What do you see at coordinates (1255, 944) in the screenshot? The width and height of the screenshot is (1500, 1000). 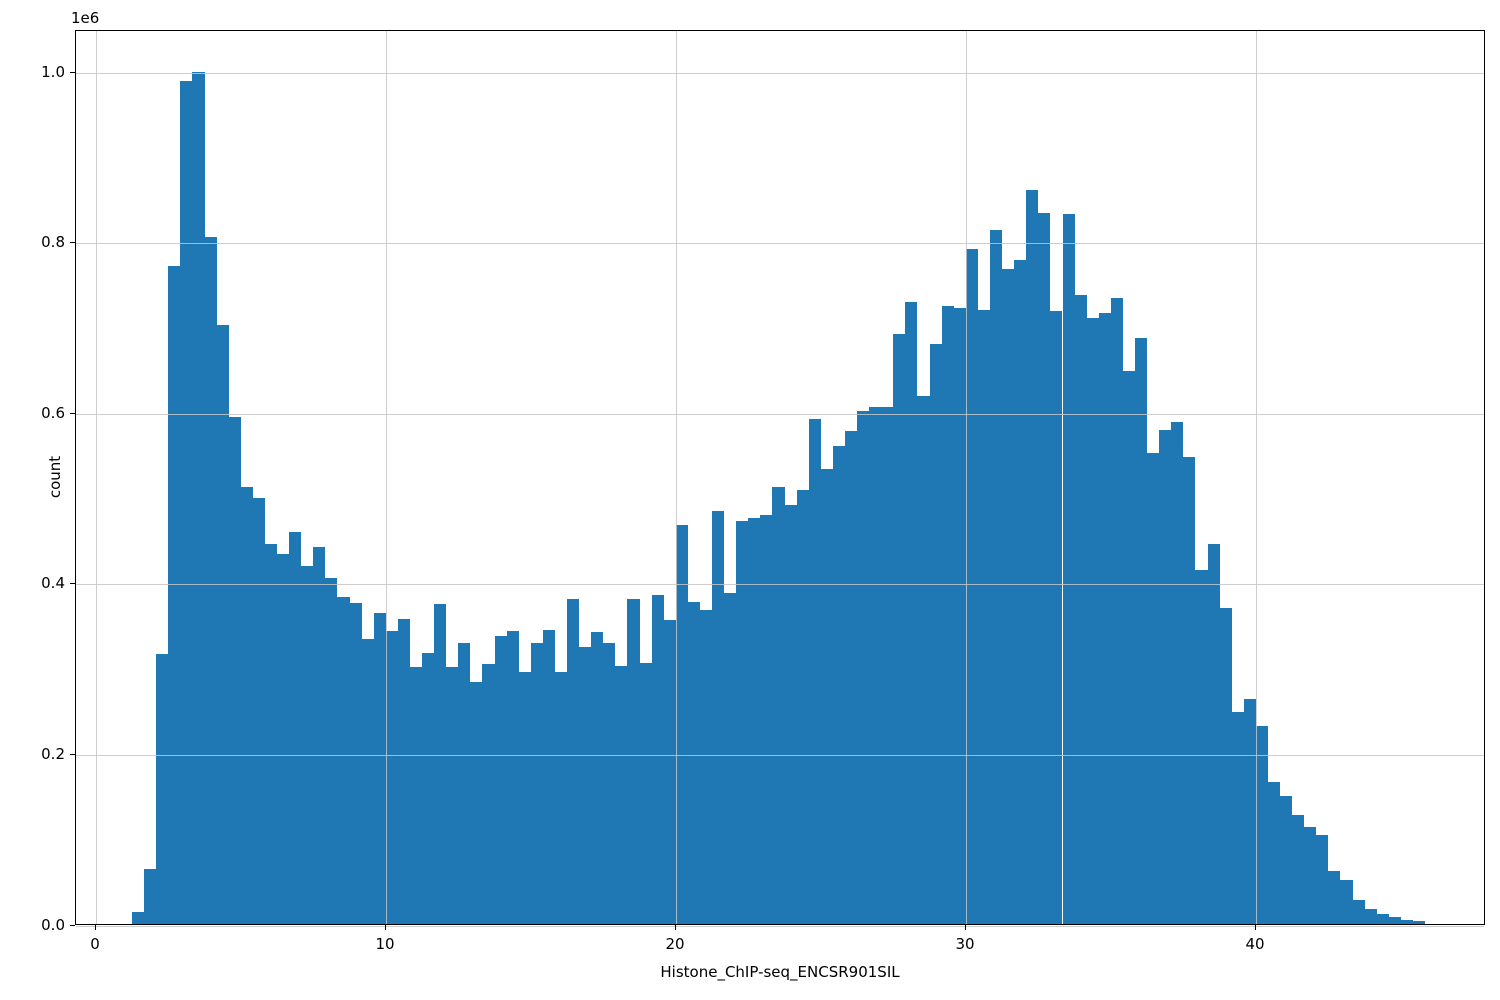 I see `x-tick-label: 40` at bounding box center [1255, 944].